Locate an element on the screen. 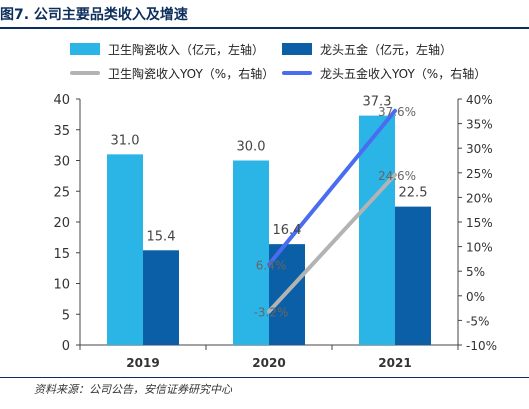  legend-item-hardware-yoy: 龙头五金收入YOY（%，右轴） is located at coordinates (388, 73).